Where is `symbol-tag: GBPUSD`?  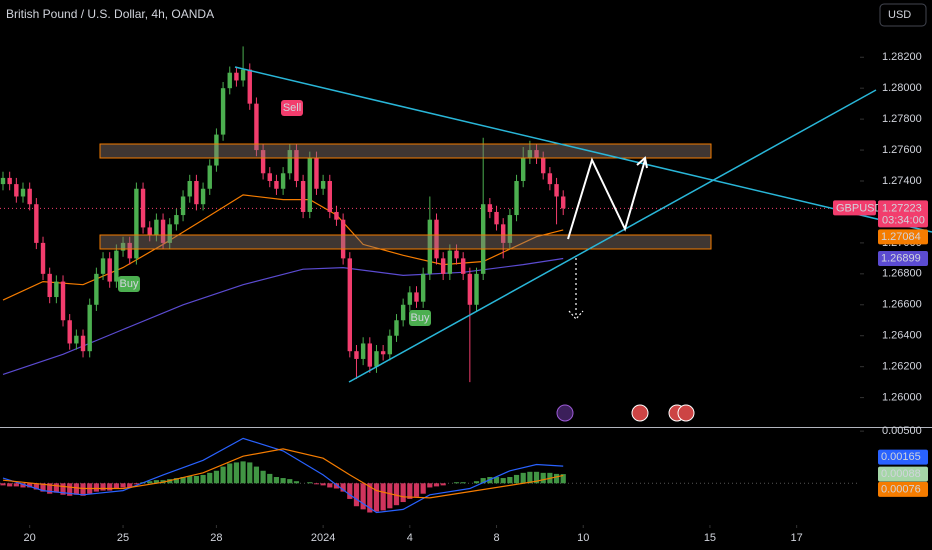 symbol-tag: GBPUSD is located at coordinates (859, 208).